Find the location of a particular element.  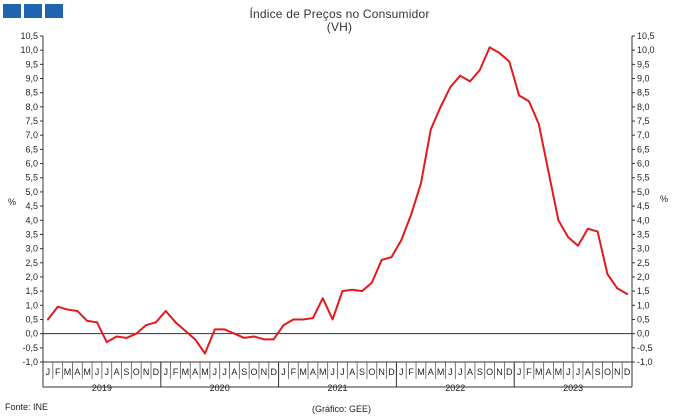

chart-subtitle: (VH) is located at coordinates (339, 27).